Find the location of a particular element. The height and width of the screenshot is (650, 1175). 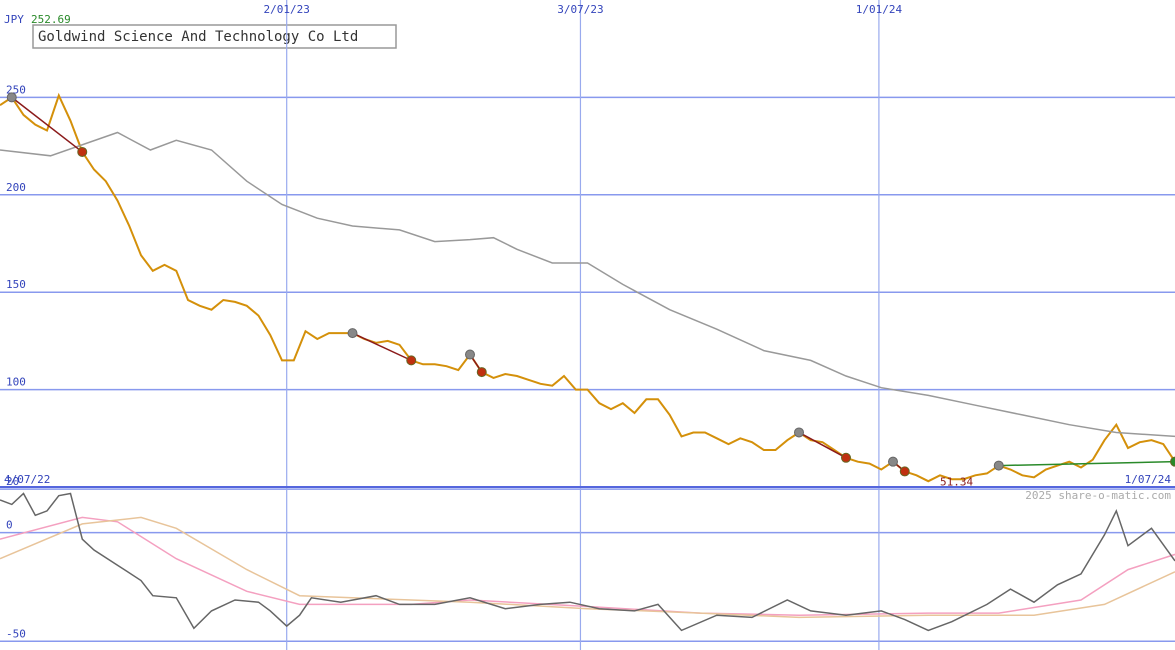

x-tick-label: 2/01/23 is located at coordinates (287, 9).